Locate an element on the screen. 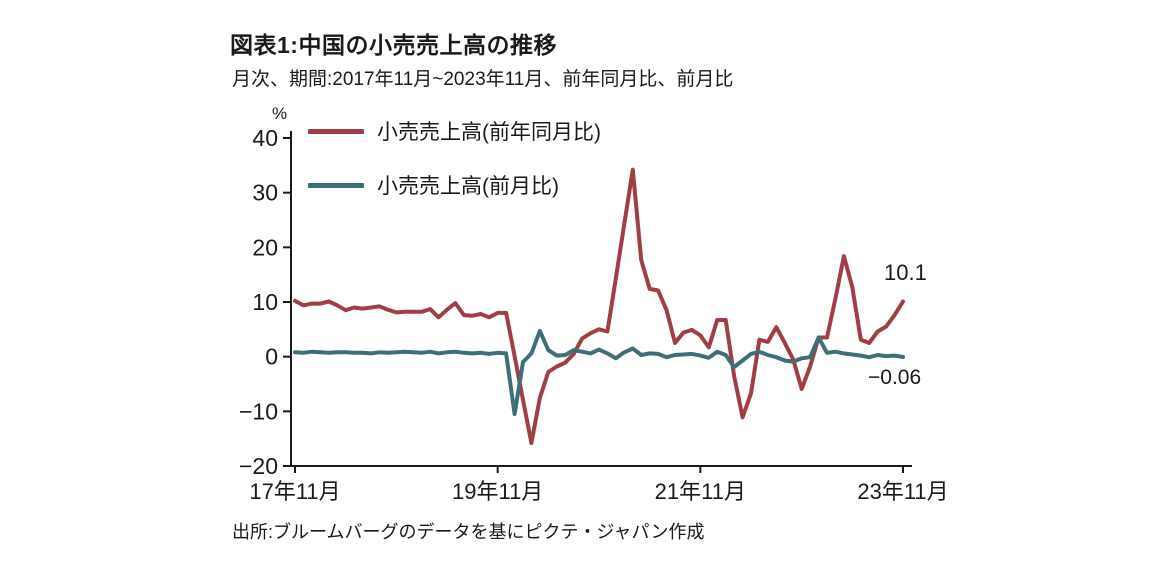  y-axis-tick-label: 10 is located at coordinates (265, 302).